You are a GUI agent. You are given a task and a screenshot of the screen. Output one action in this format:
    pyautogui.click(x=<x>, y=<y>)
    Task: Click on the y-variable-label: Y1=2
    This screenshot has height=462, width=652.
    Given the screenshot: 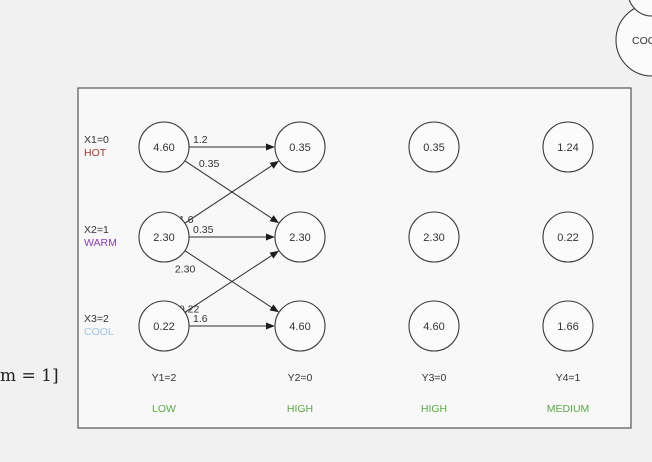 What is the action you would take?
    pyautogui.click(x=164, y=378)
    